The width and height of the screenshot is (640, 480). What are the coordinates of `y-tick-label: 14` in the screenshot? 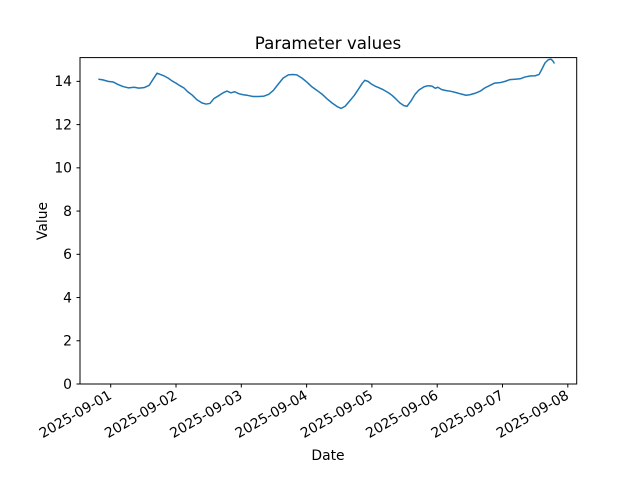 It's located at (63, 82).